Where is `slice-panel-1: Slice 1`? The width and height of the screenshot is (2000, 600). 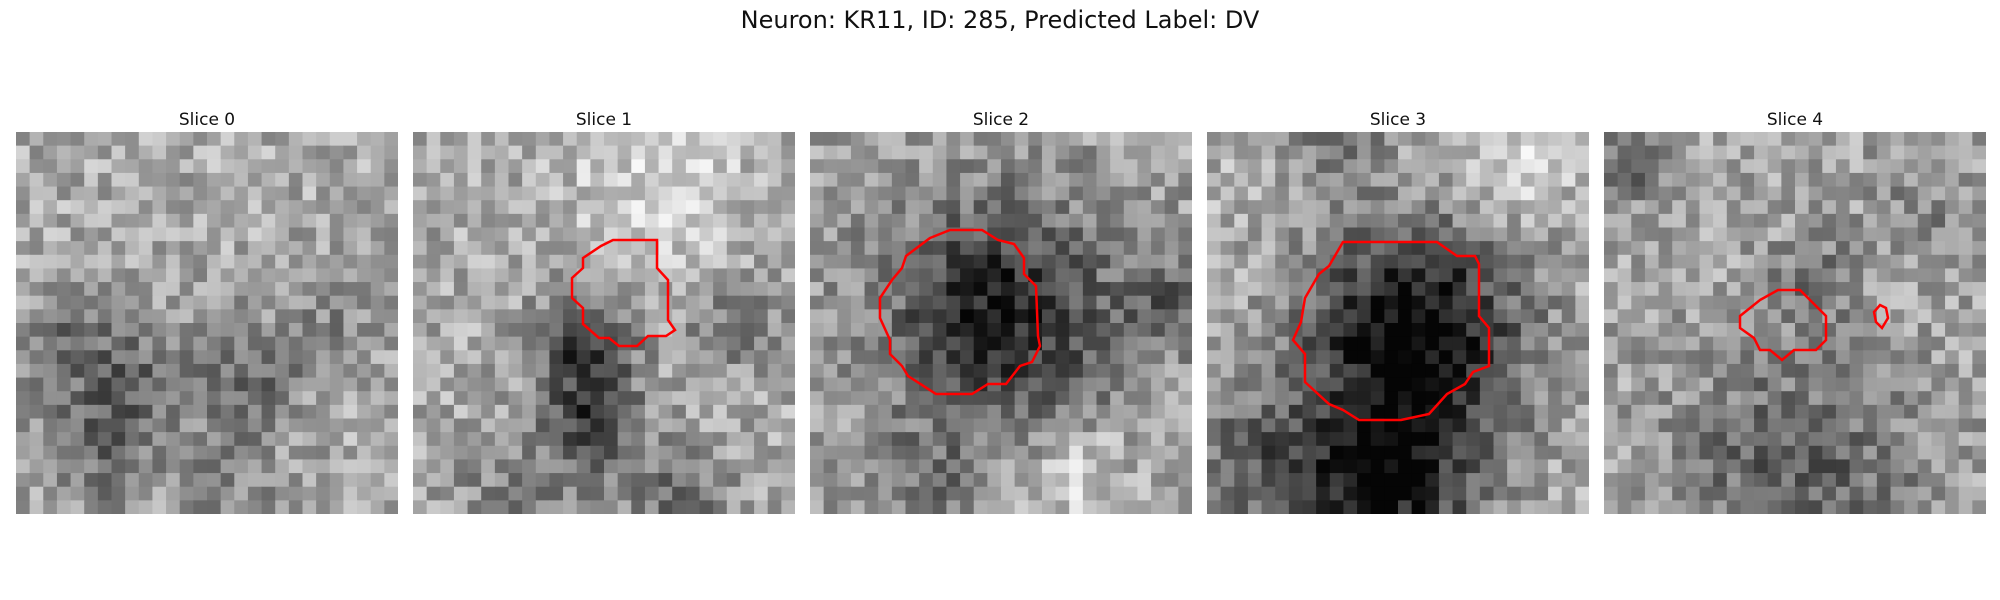 slice-panel-1: Slice 1 is located at coordinates (604, 311).